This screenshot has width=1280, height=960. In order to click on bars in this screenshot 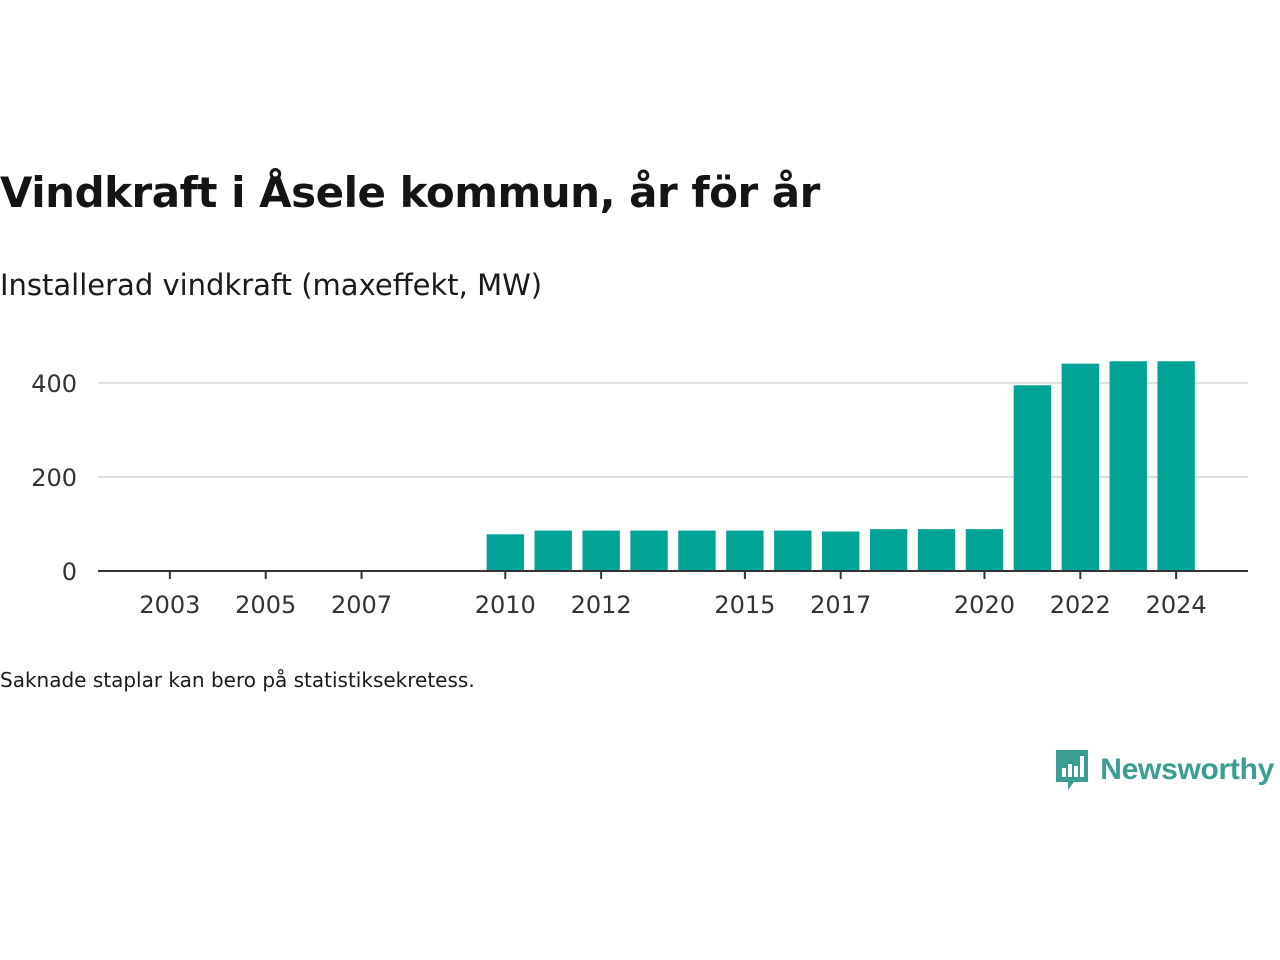, I will do `click(840, 466)`.